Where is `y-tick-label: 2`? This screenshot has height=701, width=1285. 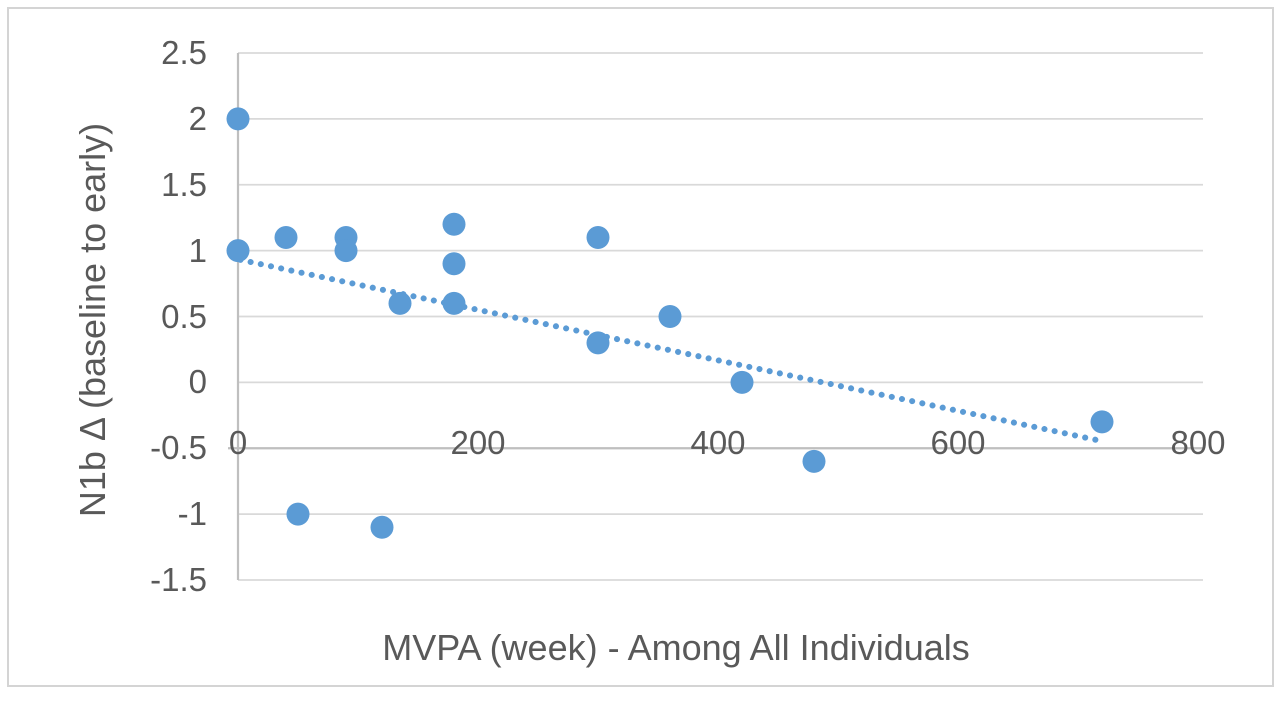
y-tick-label: 2 is located at coordinates (197, 118).